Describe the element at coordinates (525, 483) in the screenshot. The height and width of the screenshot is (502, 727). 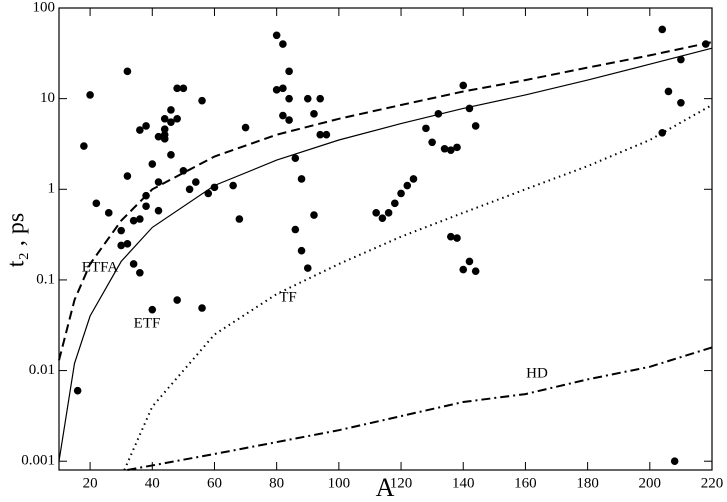
I see `x-tick-label: 160` at that location.